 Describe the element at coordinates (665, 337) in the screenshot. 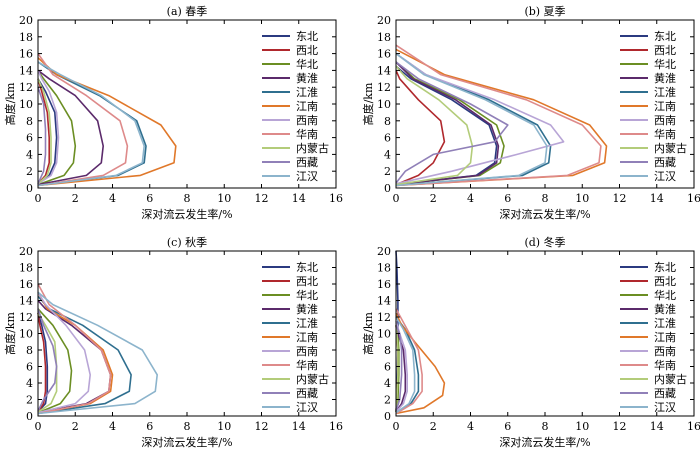

I see `legend-label: 江南` at that location.